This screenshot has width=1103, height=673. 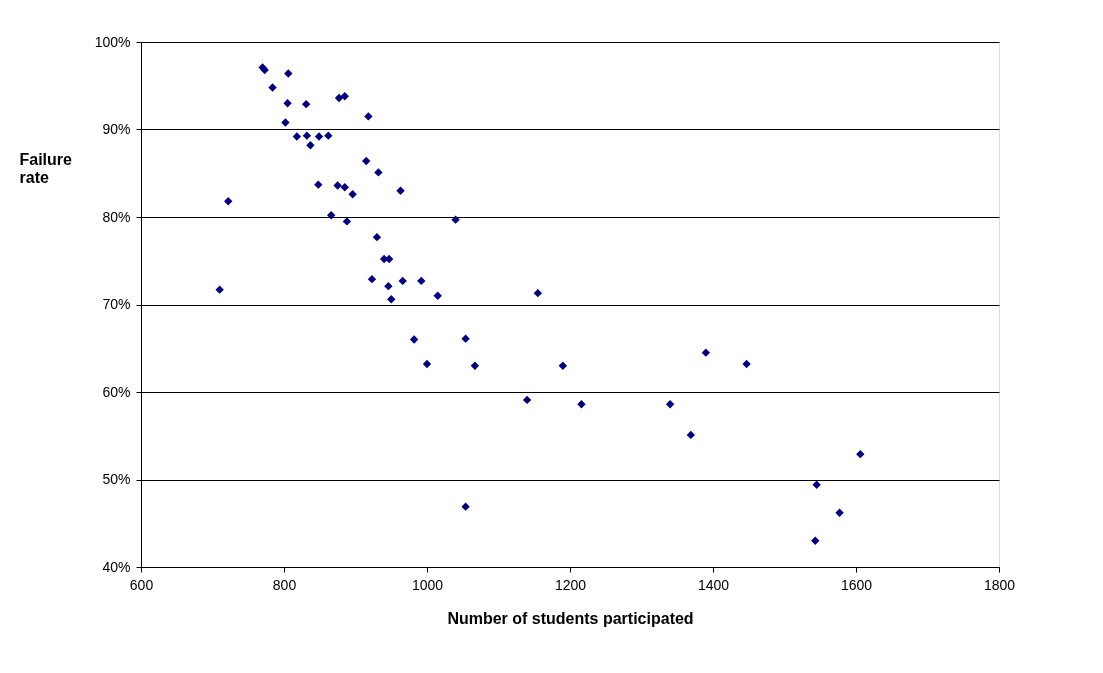 I want to click on x-tick-label: 1200, so click(x=570, y=584).